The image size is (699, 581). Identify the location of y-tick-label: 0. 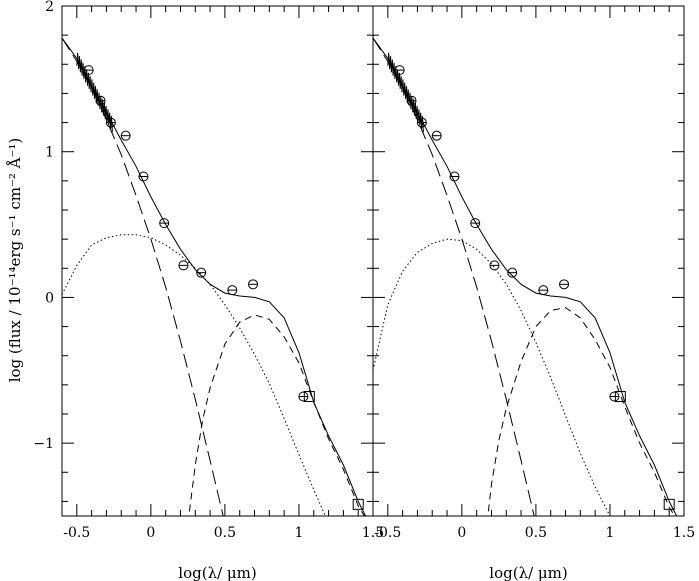
(49, 298).